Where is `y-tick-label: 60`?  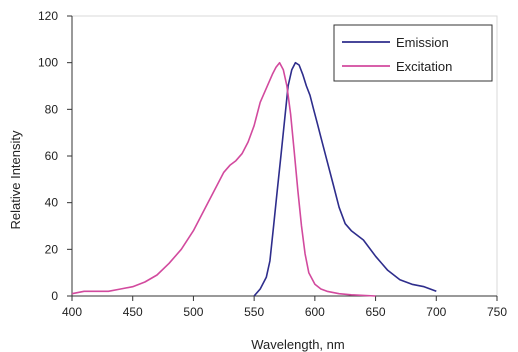
y-tick-label: 60 is located at coordinates (52, 156).